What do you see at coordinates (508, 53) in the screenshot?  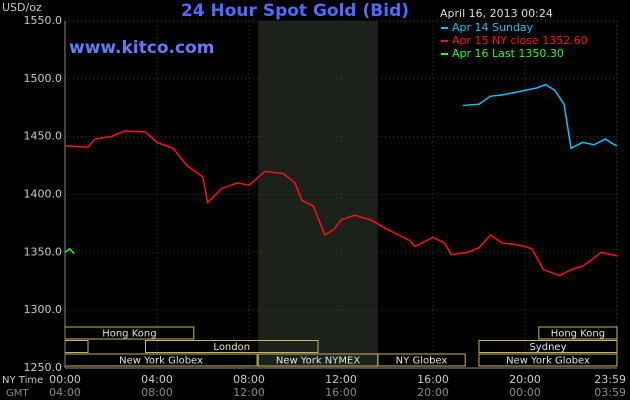 I see `legend-label: Apr 16 Last 1350.30` at bounding box center [508, 53].